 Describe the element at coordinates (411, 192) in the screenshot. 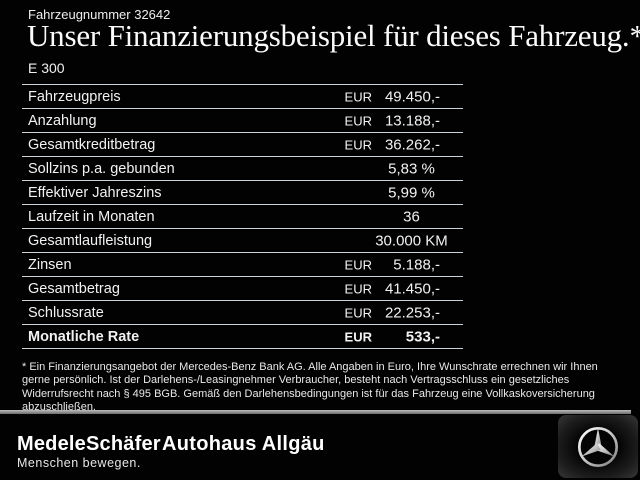

I see `row-value: 5,99 %` at that location.